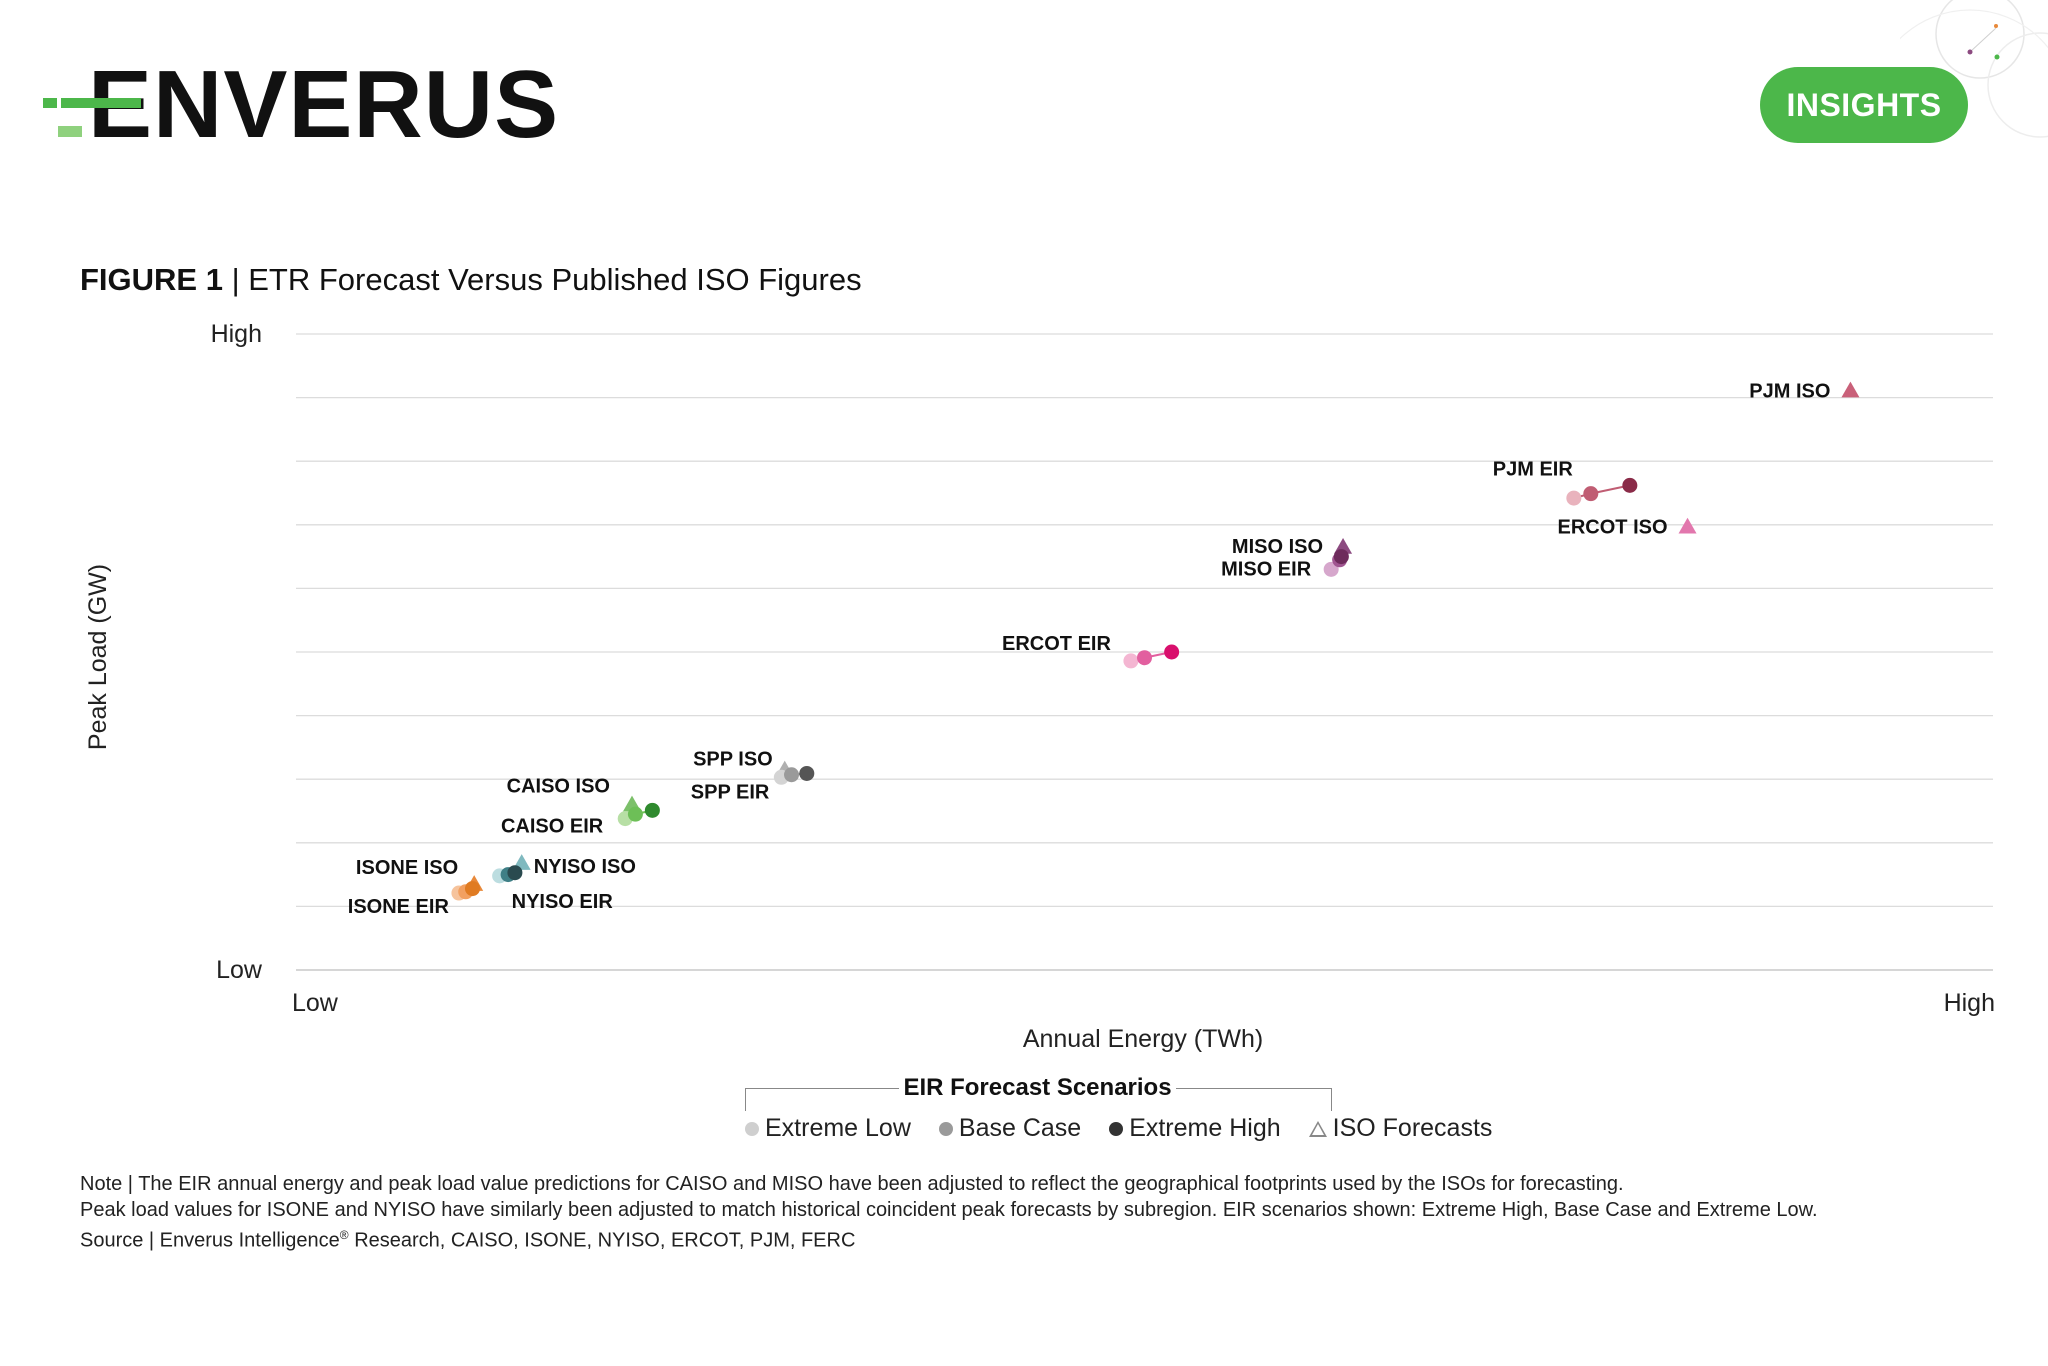  I want to click on miso-eir-label: MISO EIR, so click(1266, 569).